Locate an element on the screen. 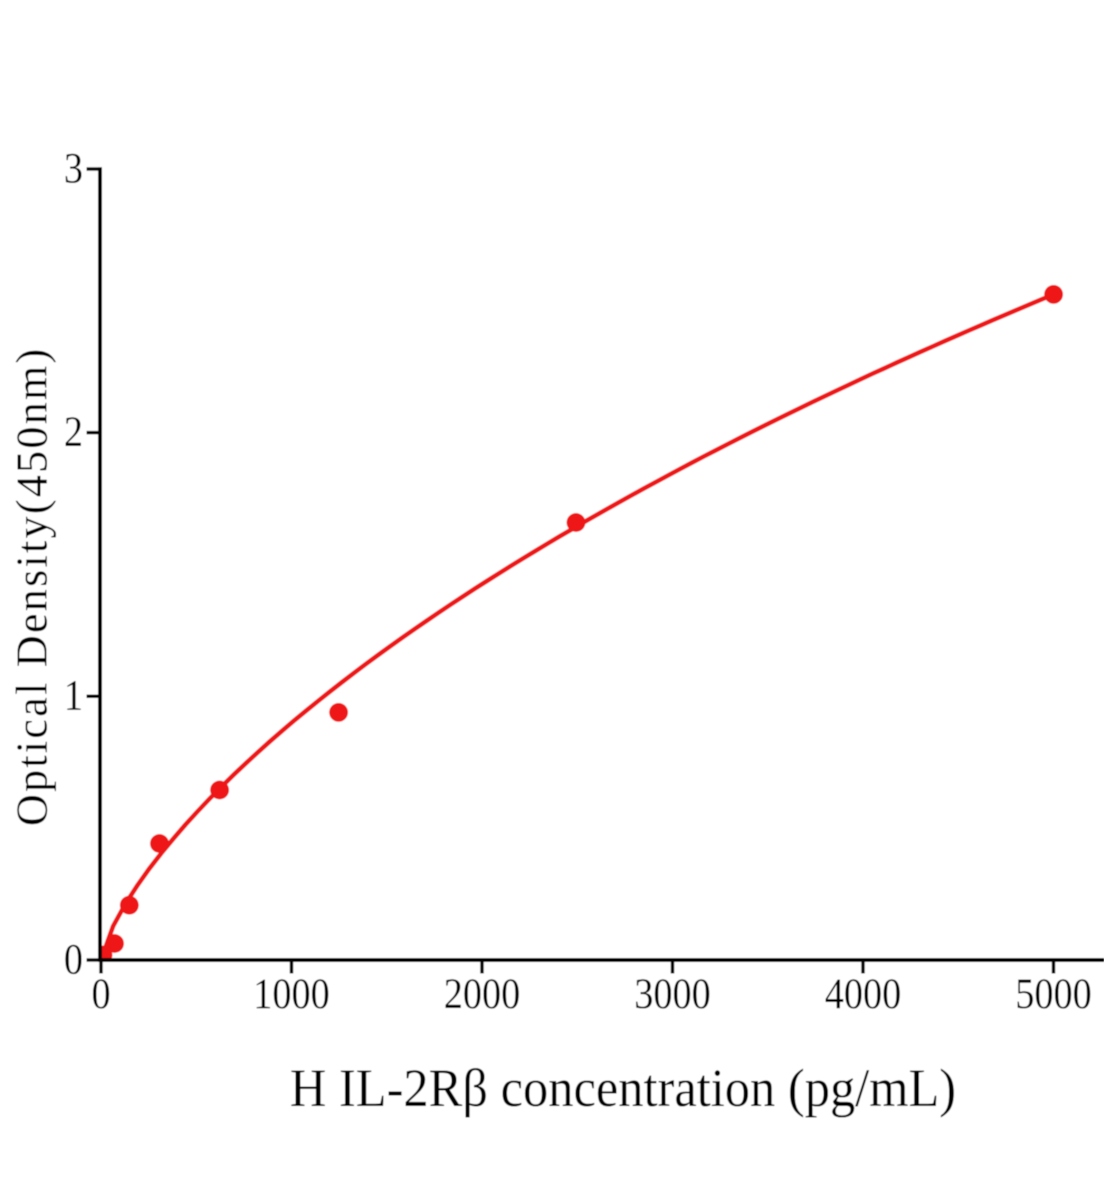  svg-text: Optical Density(450nm) is located at coordinates (31, 586).